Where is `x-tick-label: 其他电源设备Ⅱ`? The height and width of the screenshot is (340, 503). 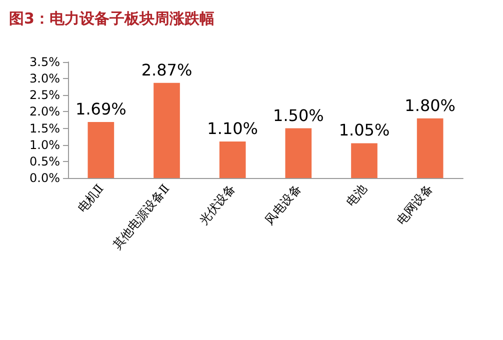 x-tick-label: 其他电源设备Ⅱ is located at coordinates (141, 217).